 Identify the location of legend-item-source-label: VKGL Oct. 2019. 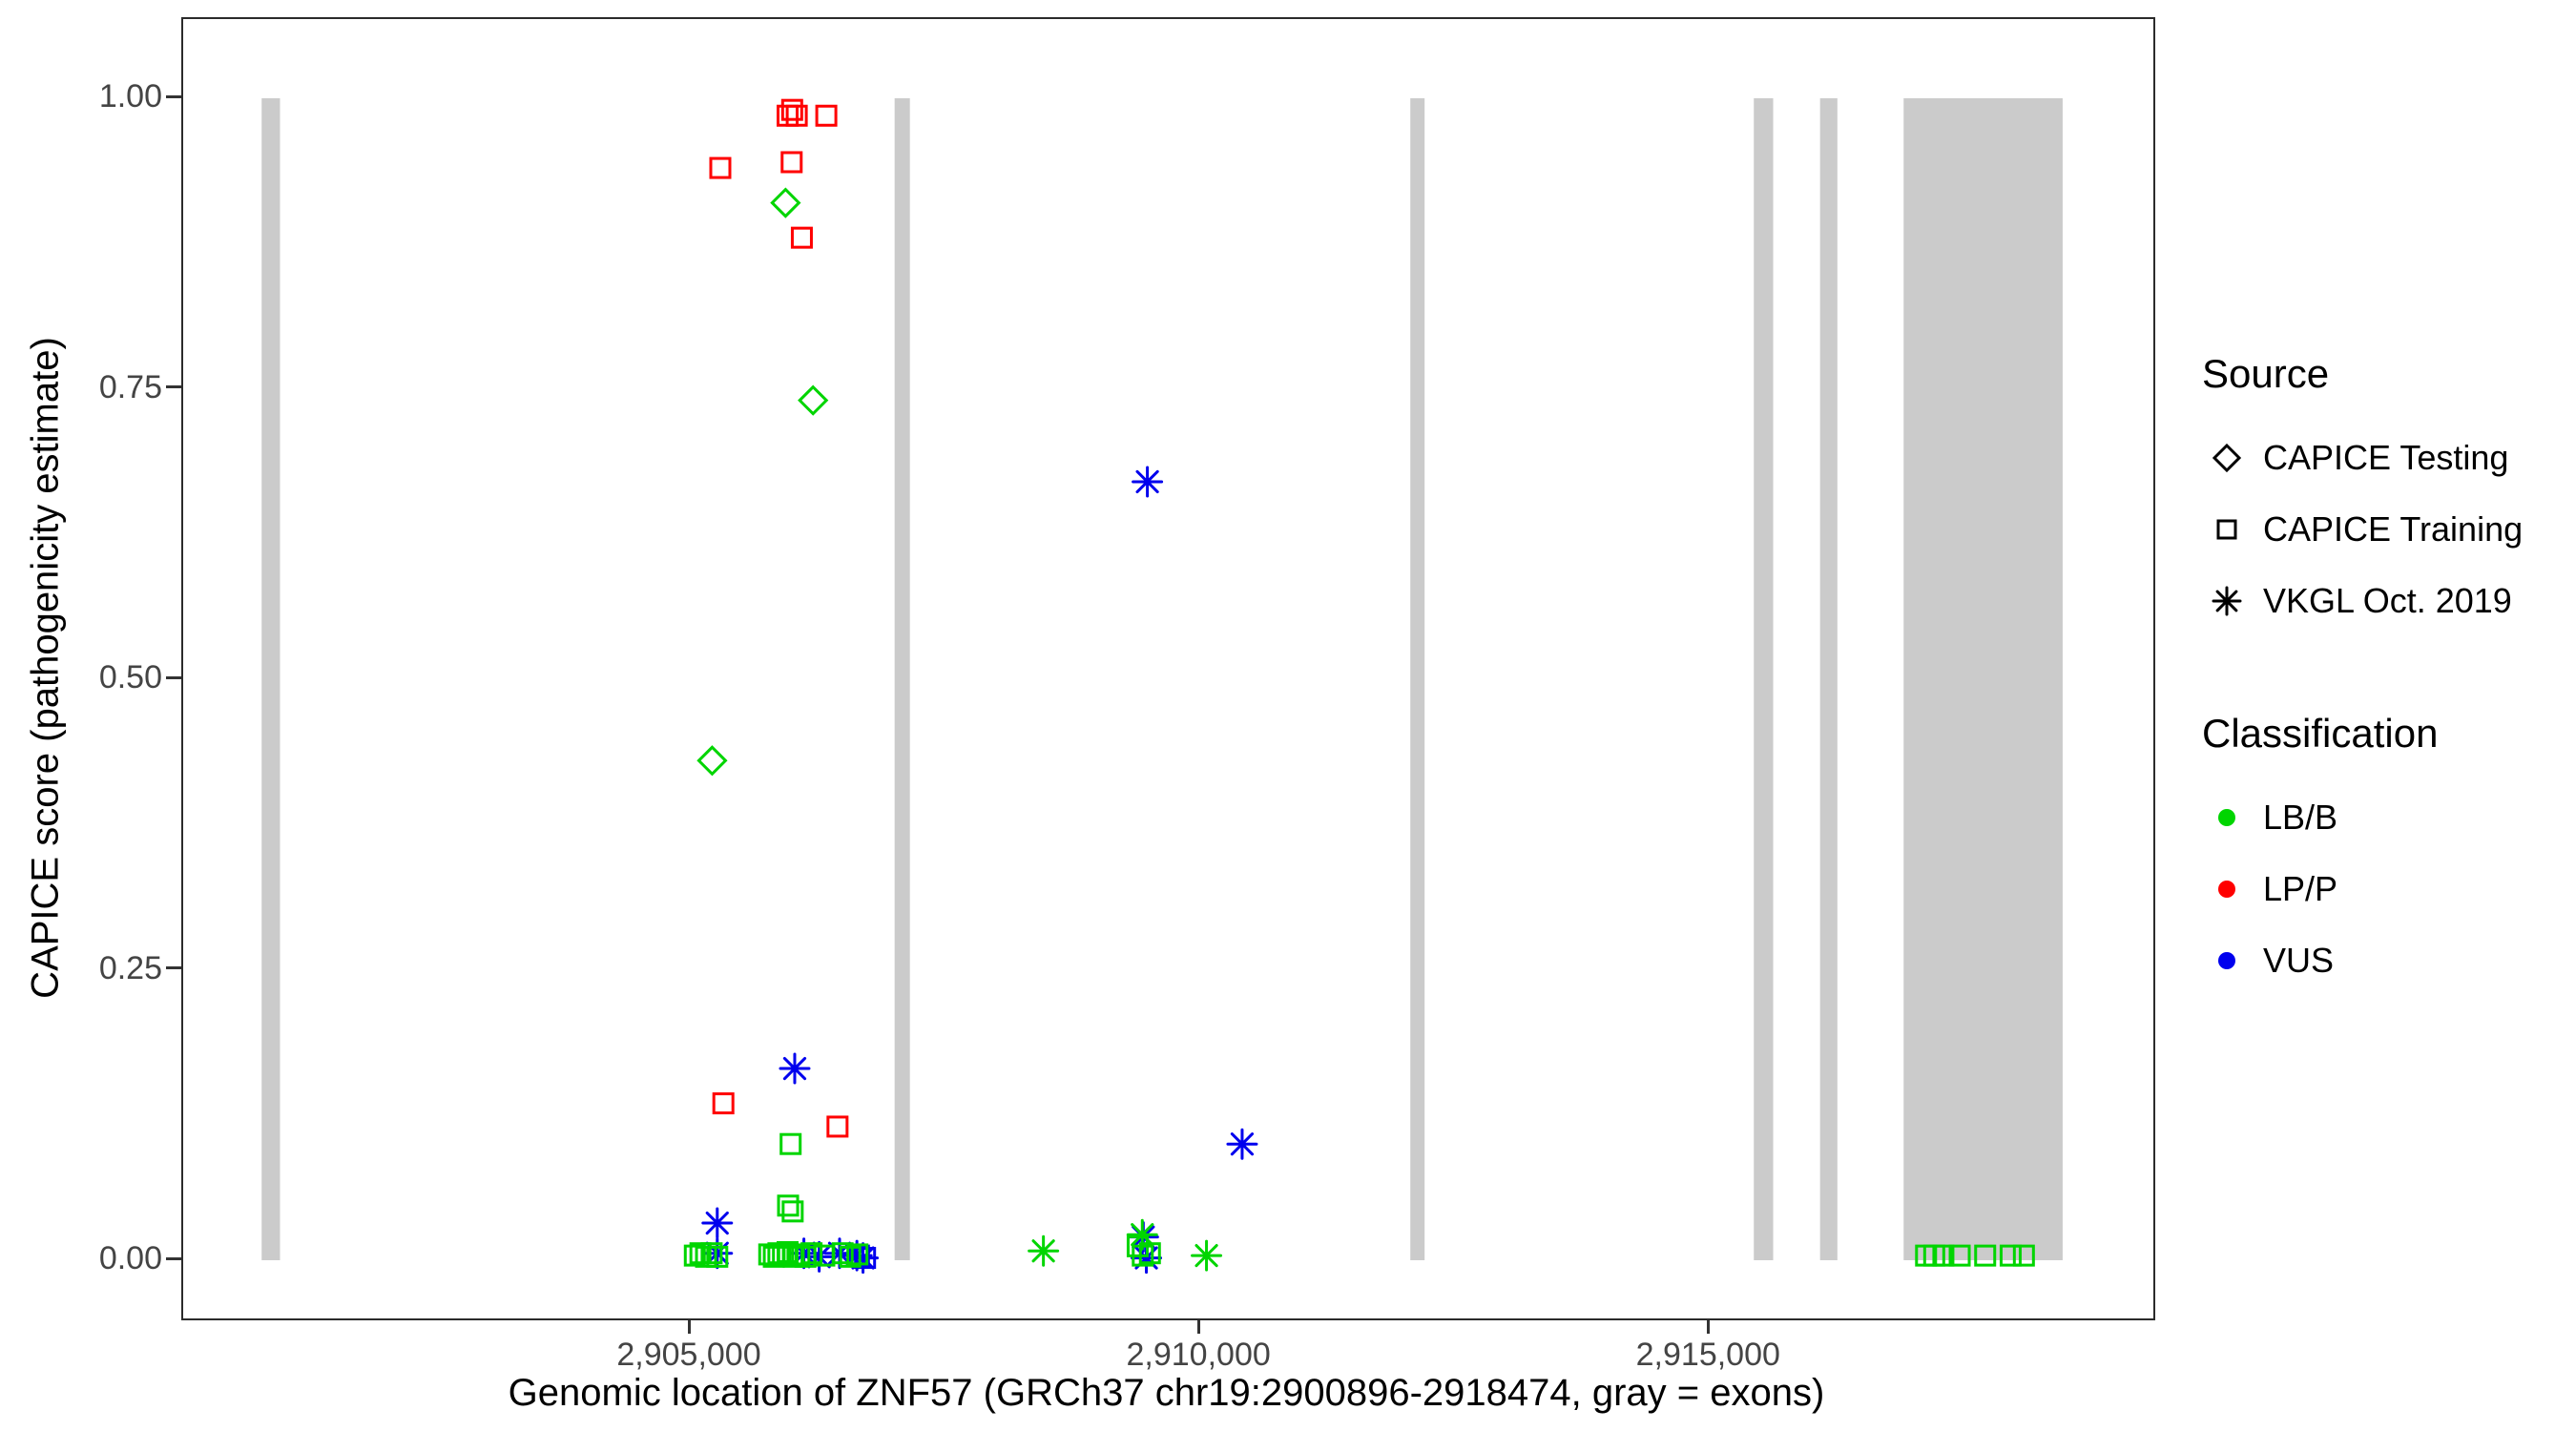
(2387, 600).